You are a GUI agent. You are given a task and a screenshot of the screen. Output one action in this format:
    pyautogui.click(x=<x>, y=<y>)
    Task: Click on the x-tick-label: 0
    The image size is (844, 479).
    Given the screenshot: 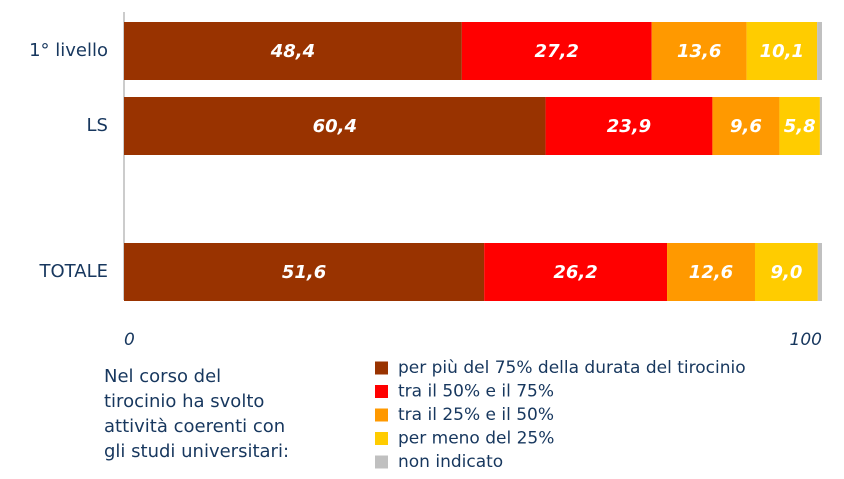 What is the action you would take?
    pyautogui.click(x=129, y=340)
    